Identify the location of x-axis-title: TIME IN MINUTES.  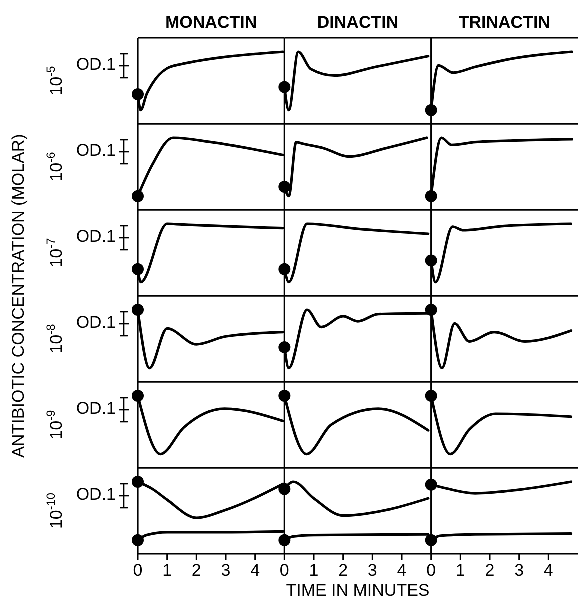
(358, 590).